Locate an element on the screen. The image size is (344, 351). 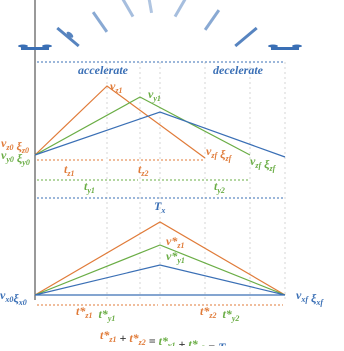
label: ty2 is located at coordinates (219, 187).